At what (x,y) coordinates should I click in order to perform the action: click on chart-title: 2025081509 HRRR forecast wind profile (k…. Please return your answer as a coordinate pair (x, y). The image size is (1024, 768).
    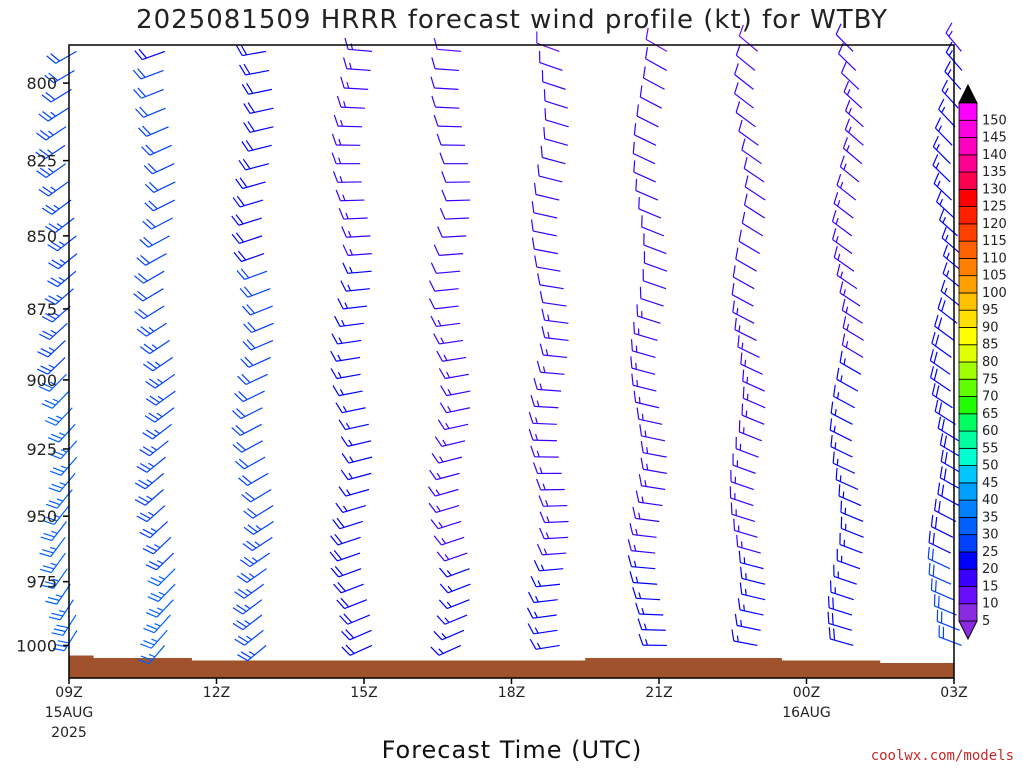
    Looking at the image, I should click on (512, 20).